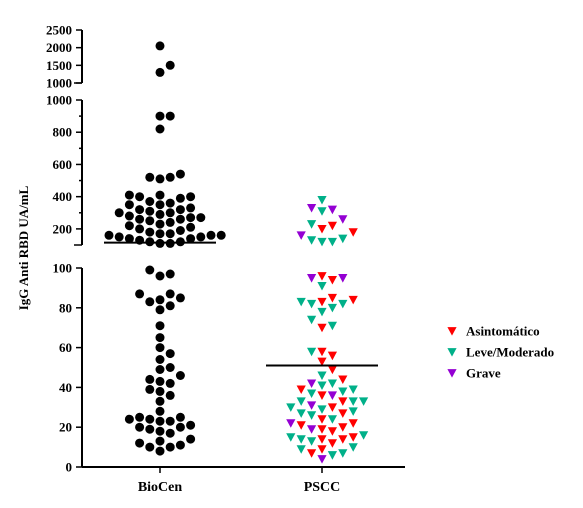  What do you see at coordinates (241, 304) in the screenshot?
I see `median-lines` at bounding box center [241, 304].